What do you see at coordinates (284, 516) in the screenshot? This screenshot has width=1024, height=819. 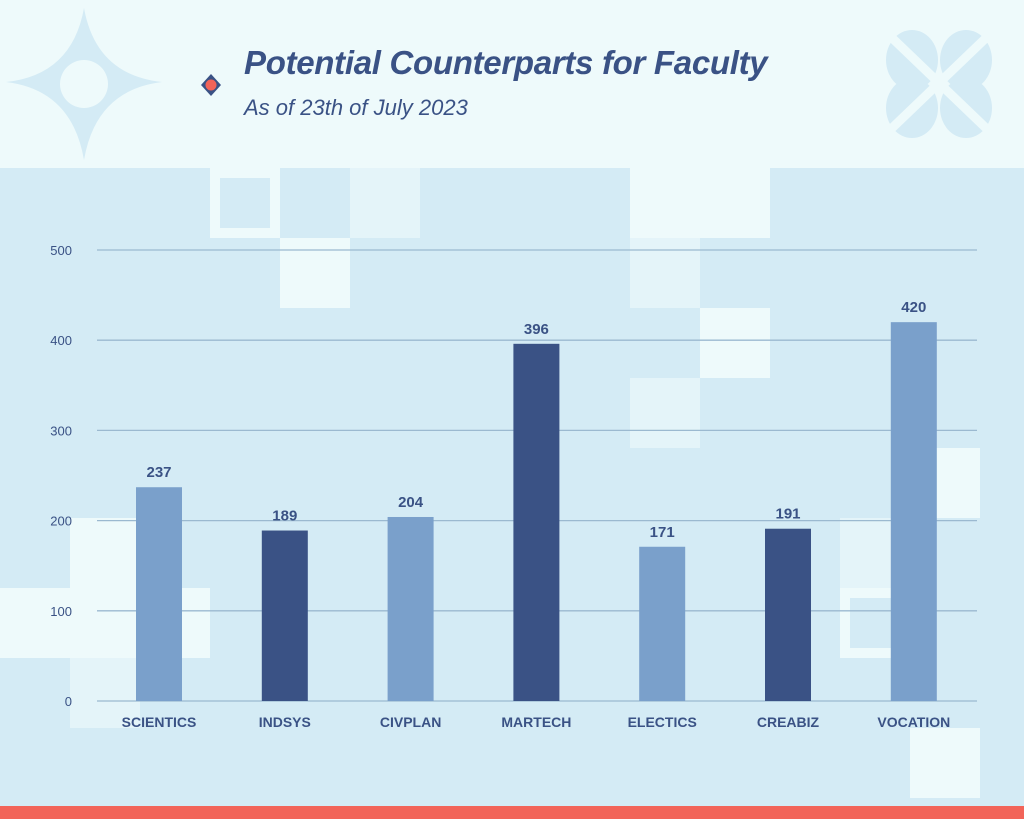 I see `data-label: 189` at bounding box center [284, 516].